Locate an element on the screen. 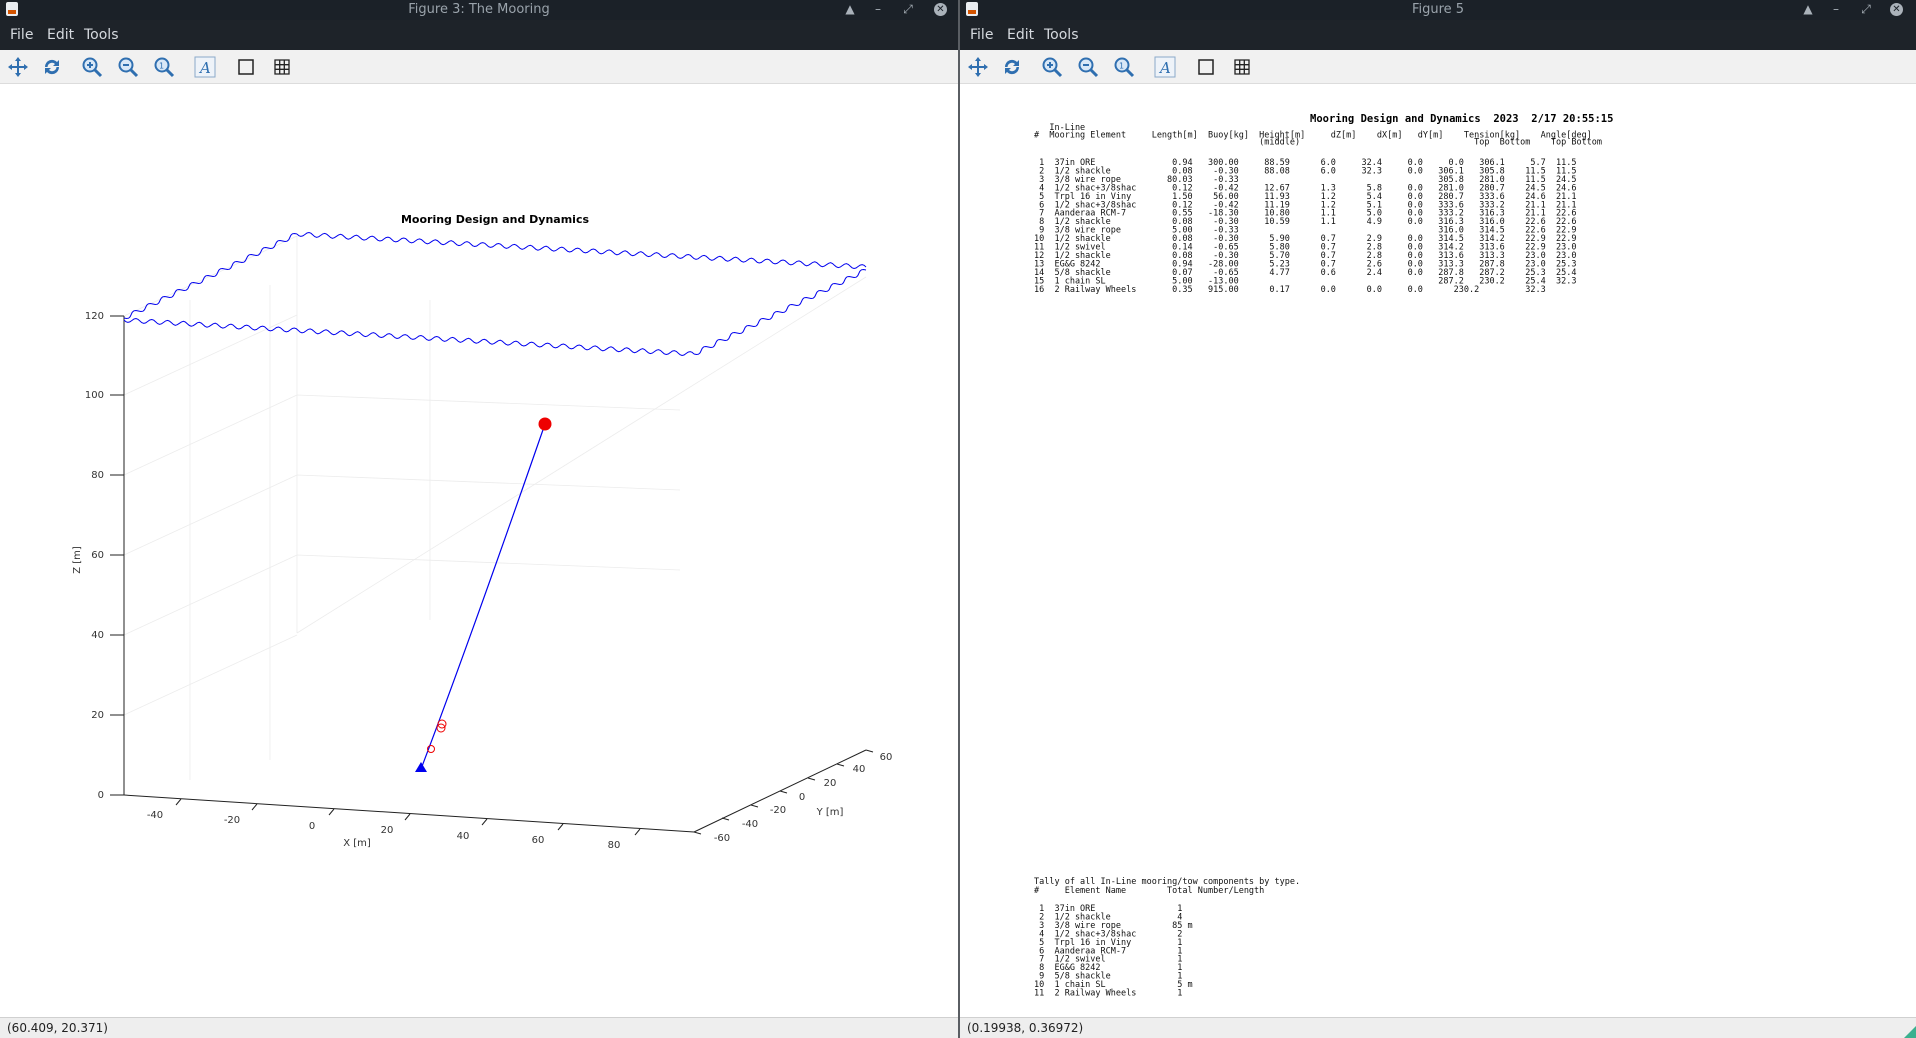  tally-header: # Element Name Total Number/Length is located at coordinates (1149, 891).